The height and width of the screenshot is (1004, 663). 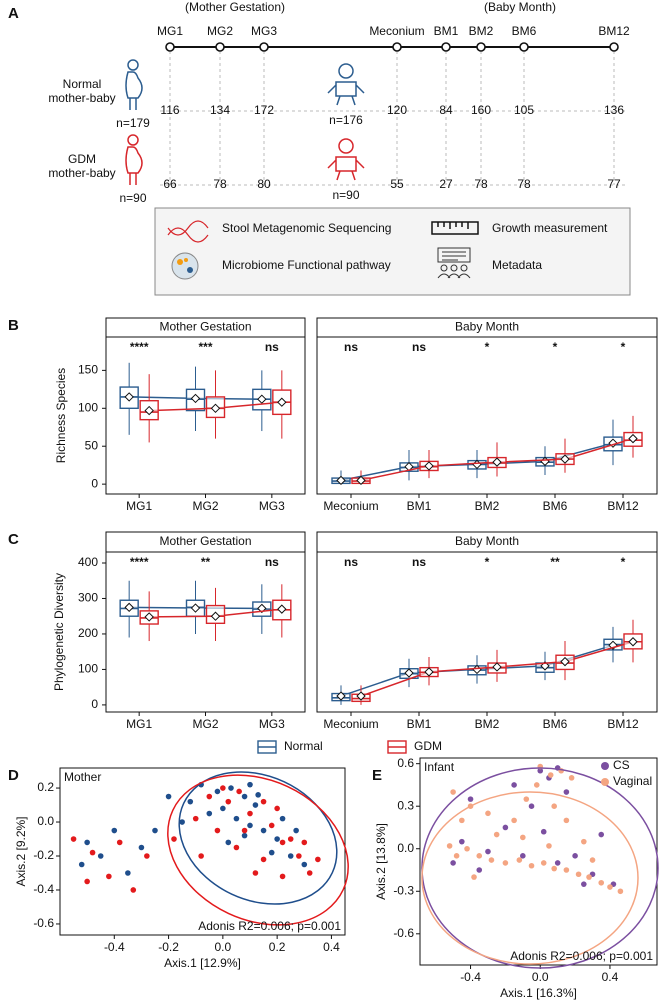 What do you see at coordinates (405, 763) in the screenshot?
I see `y-tick-label: 0.6` at bounding box center [405, 763].